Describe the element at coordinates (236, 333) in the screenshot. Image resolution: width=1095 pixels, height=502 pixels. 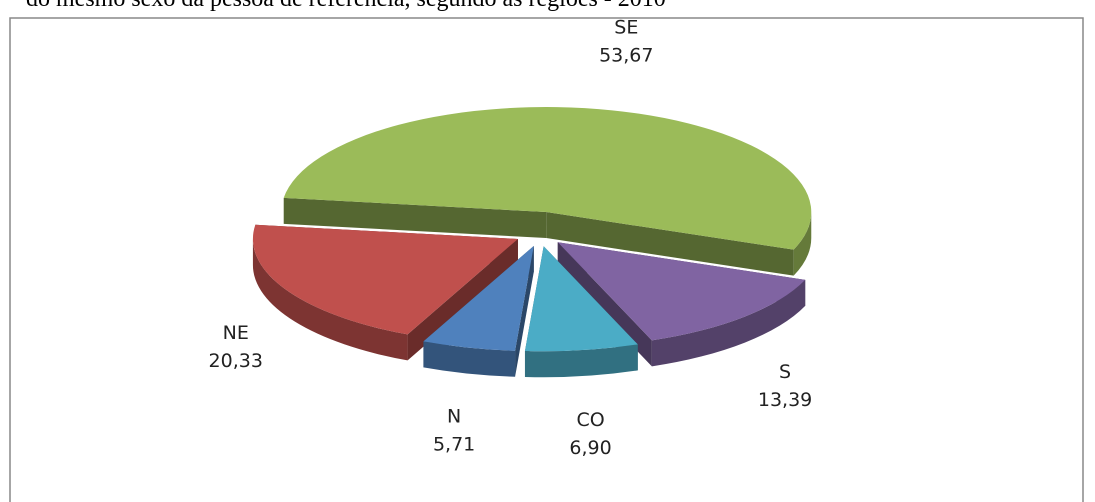
I see `slice-label: NE` at that location.